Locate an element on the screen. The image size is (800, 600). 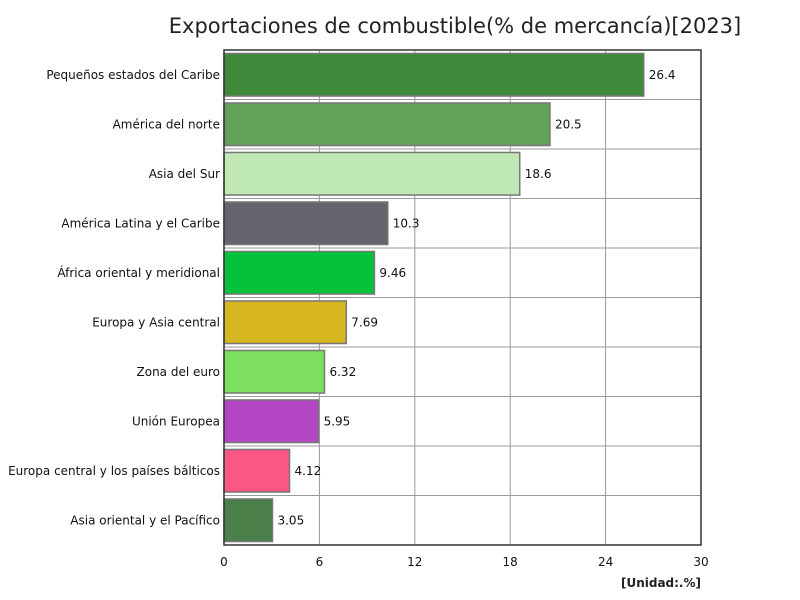
category-label: Unión Europea is located at coordinates (176, 421).